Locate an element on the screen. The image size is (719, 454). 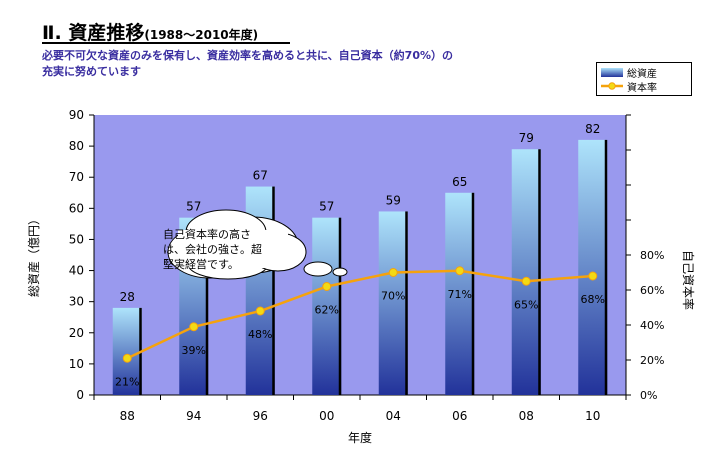
bar-value-label: 82 is located at coordinates (592, 129).